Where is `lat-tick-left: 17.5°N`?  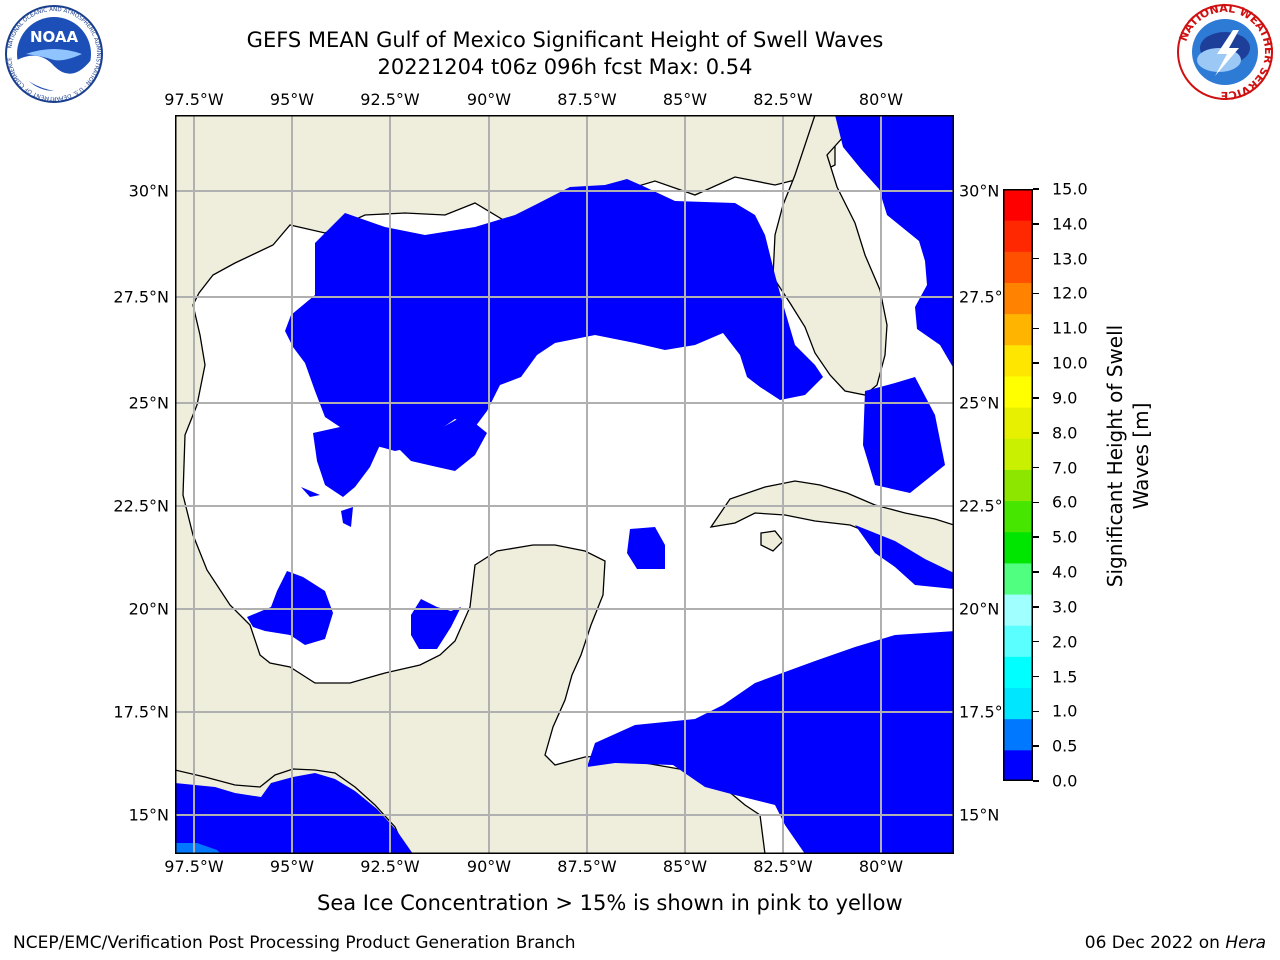 lat-tick-left: 17.5°N is located at coordinates (141, 712).